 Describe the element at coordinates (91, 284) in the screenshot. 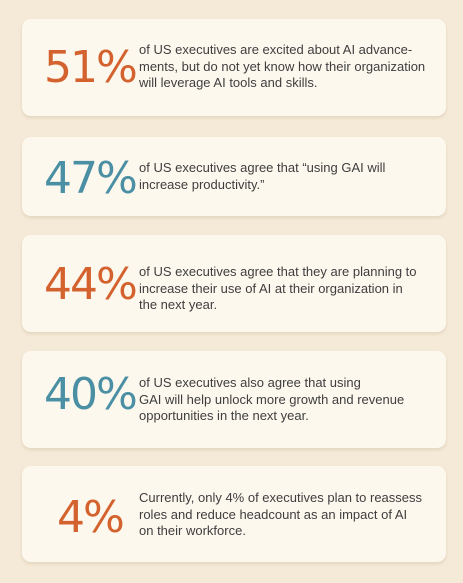

I see `stat-value-44: 44%` at that location.